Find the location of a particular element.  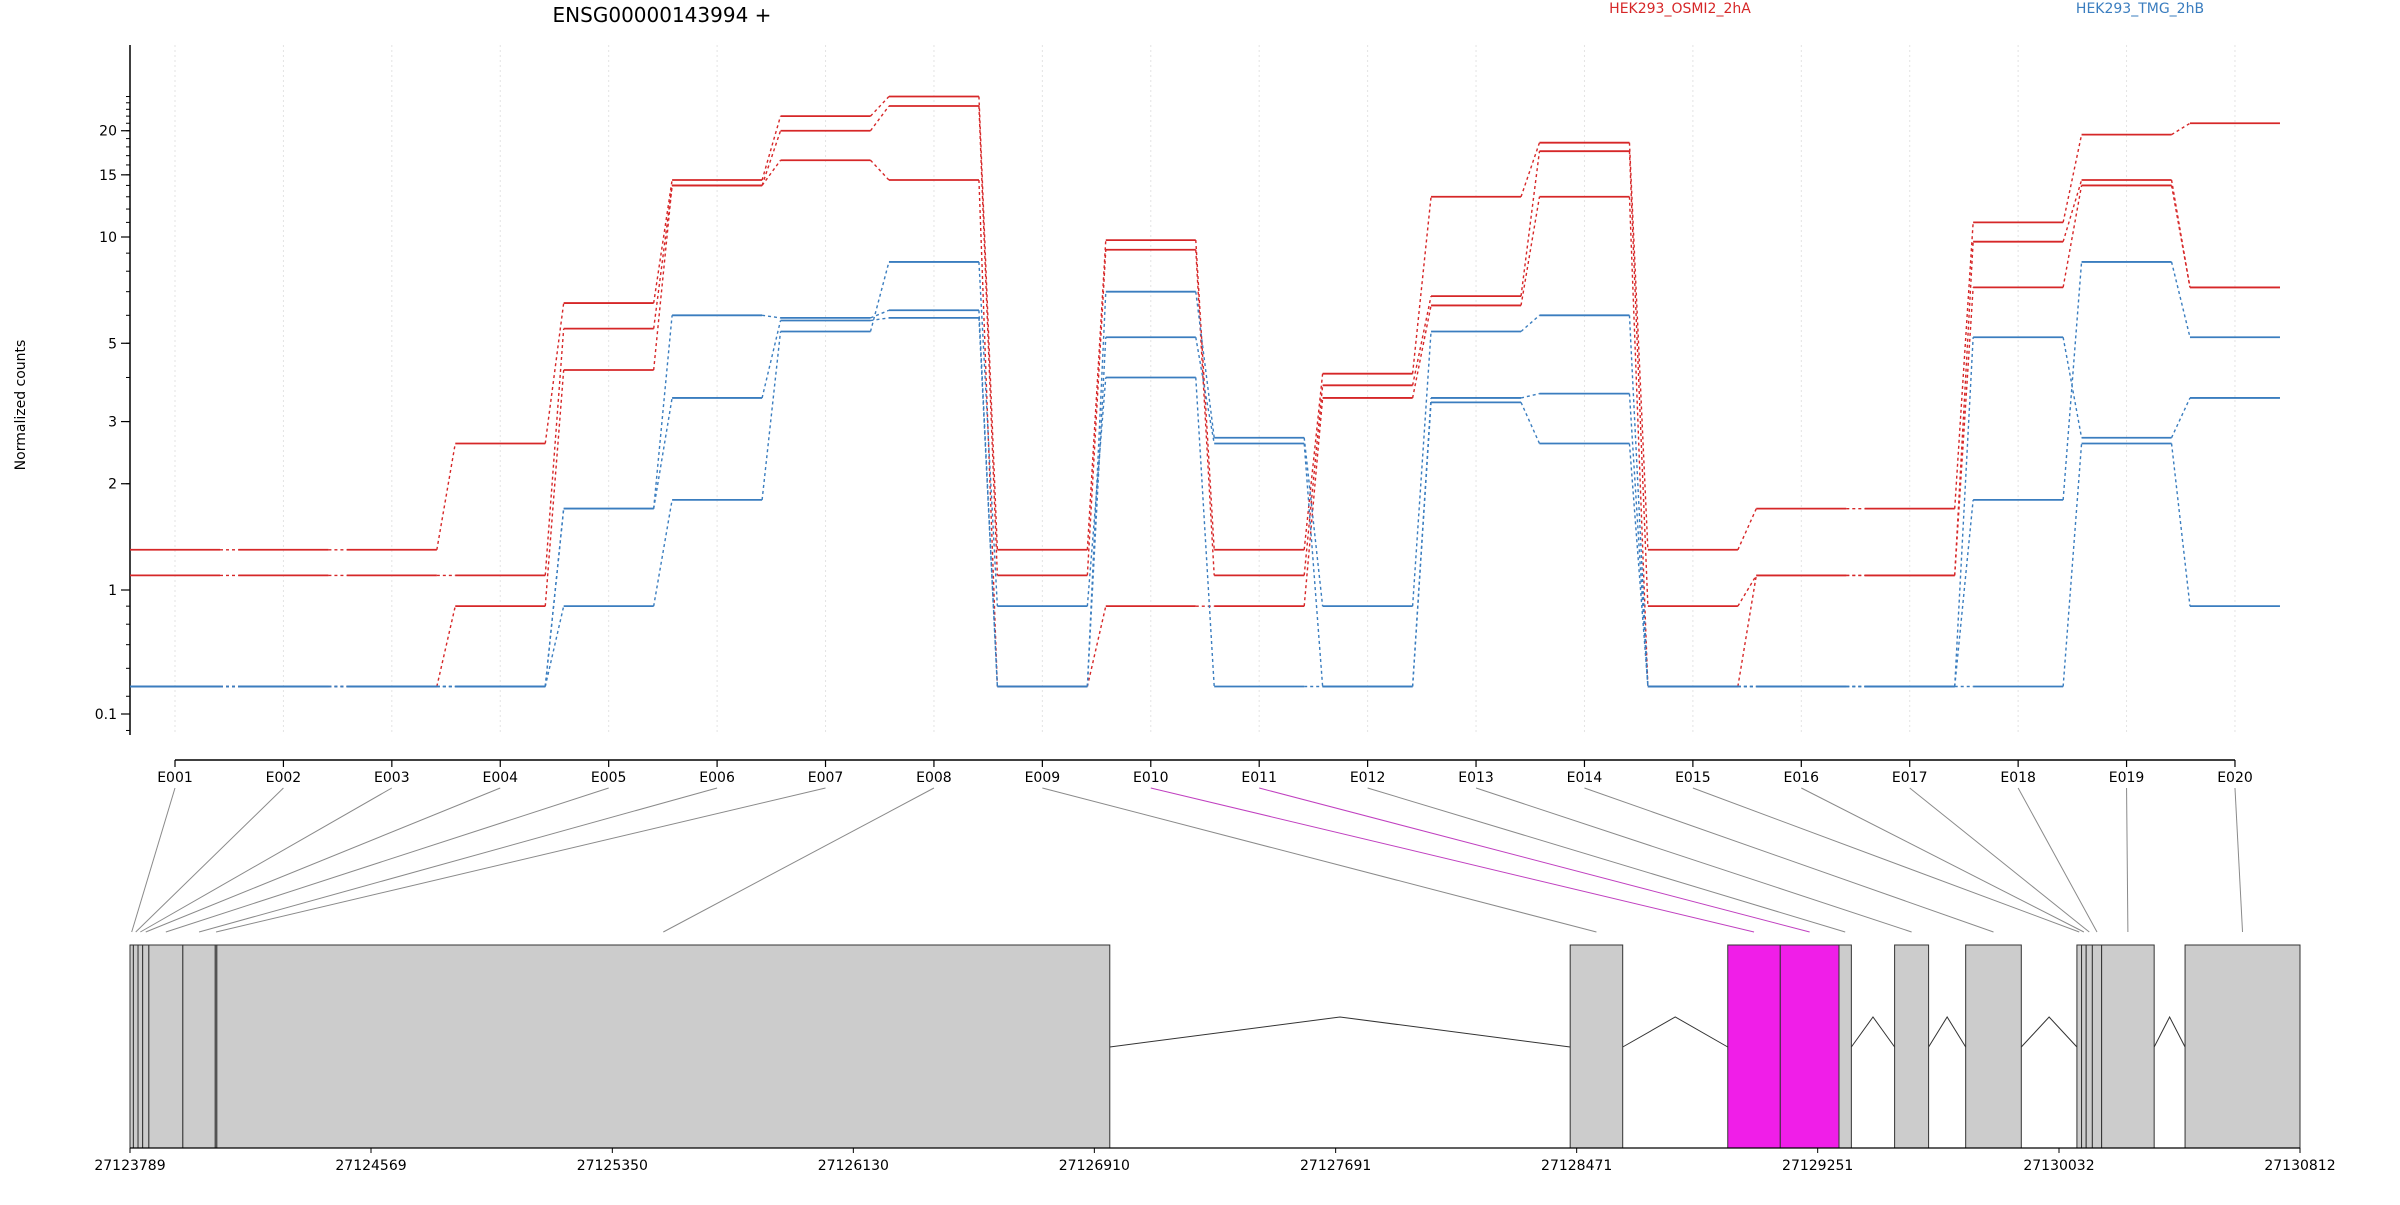

coord-tick-label: 27130032 is located at coordinates (2058, 1166).